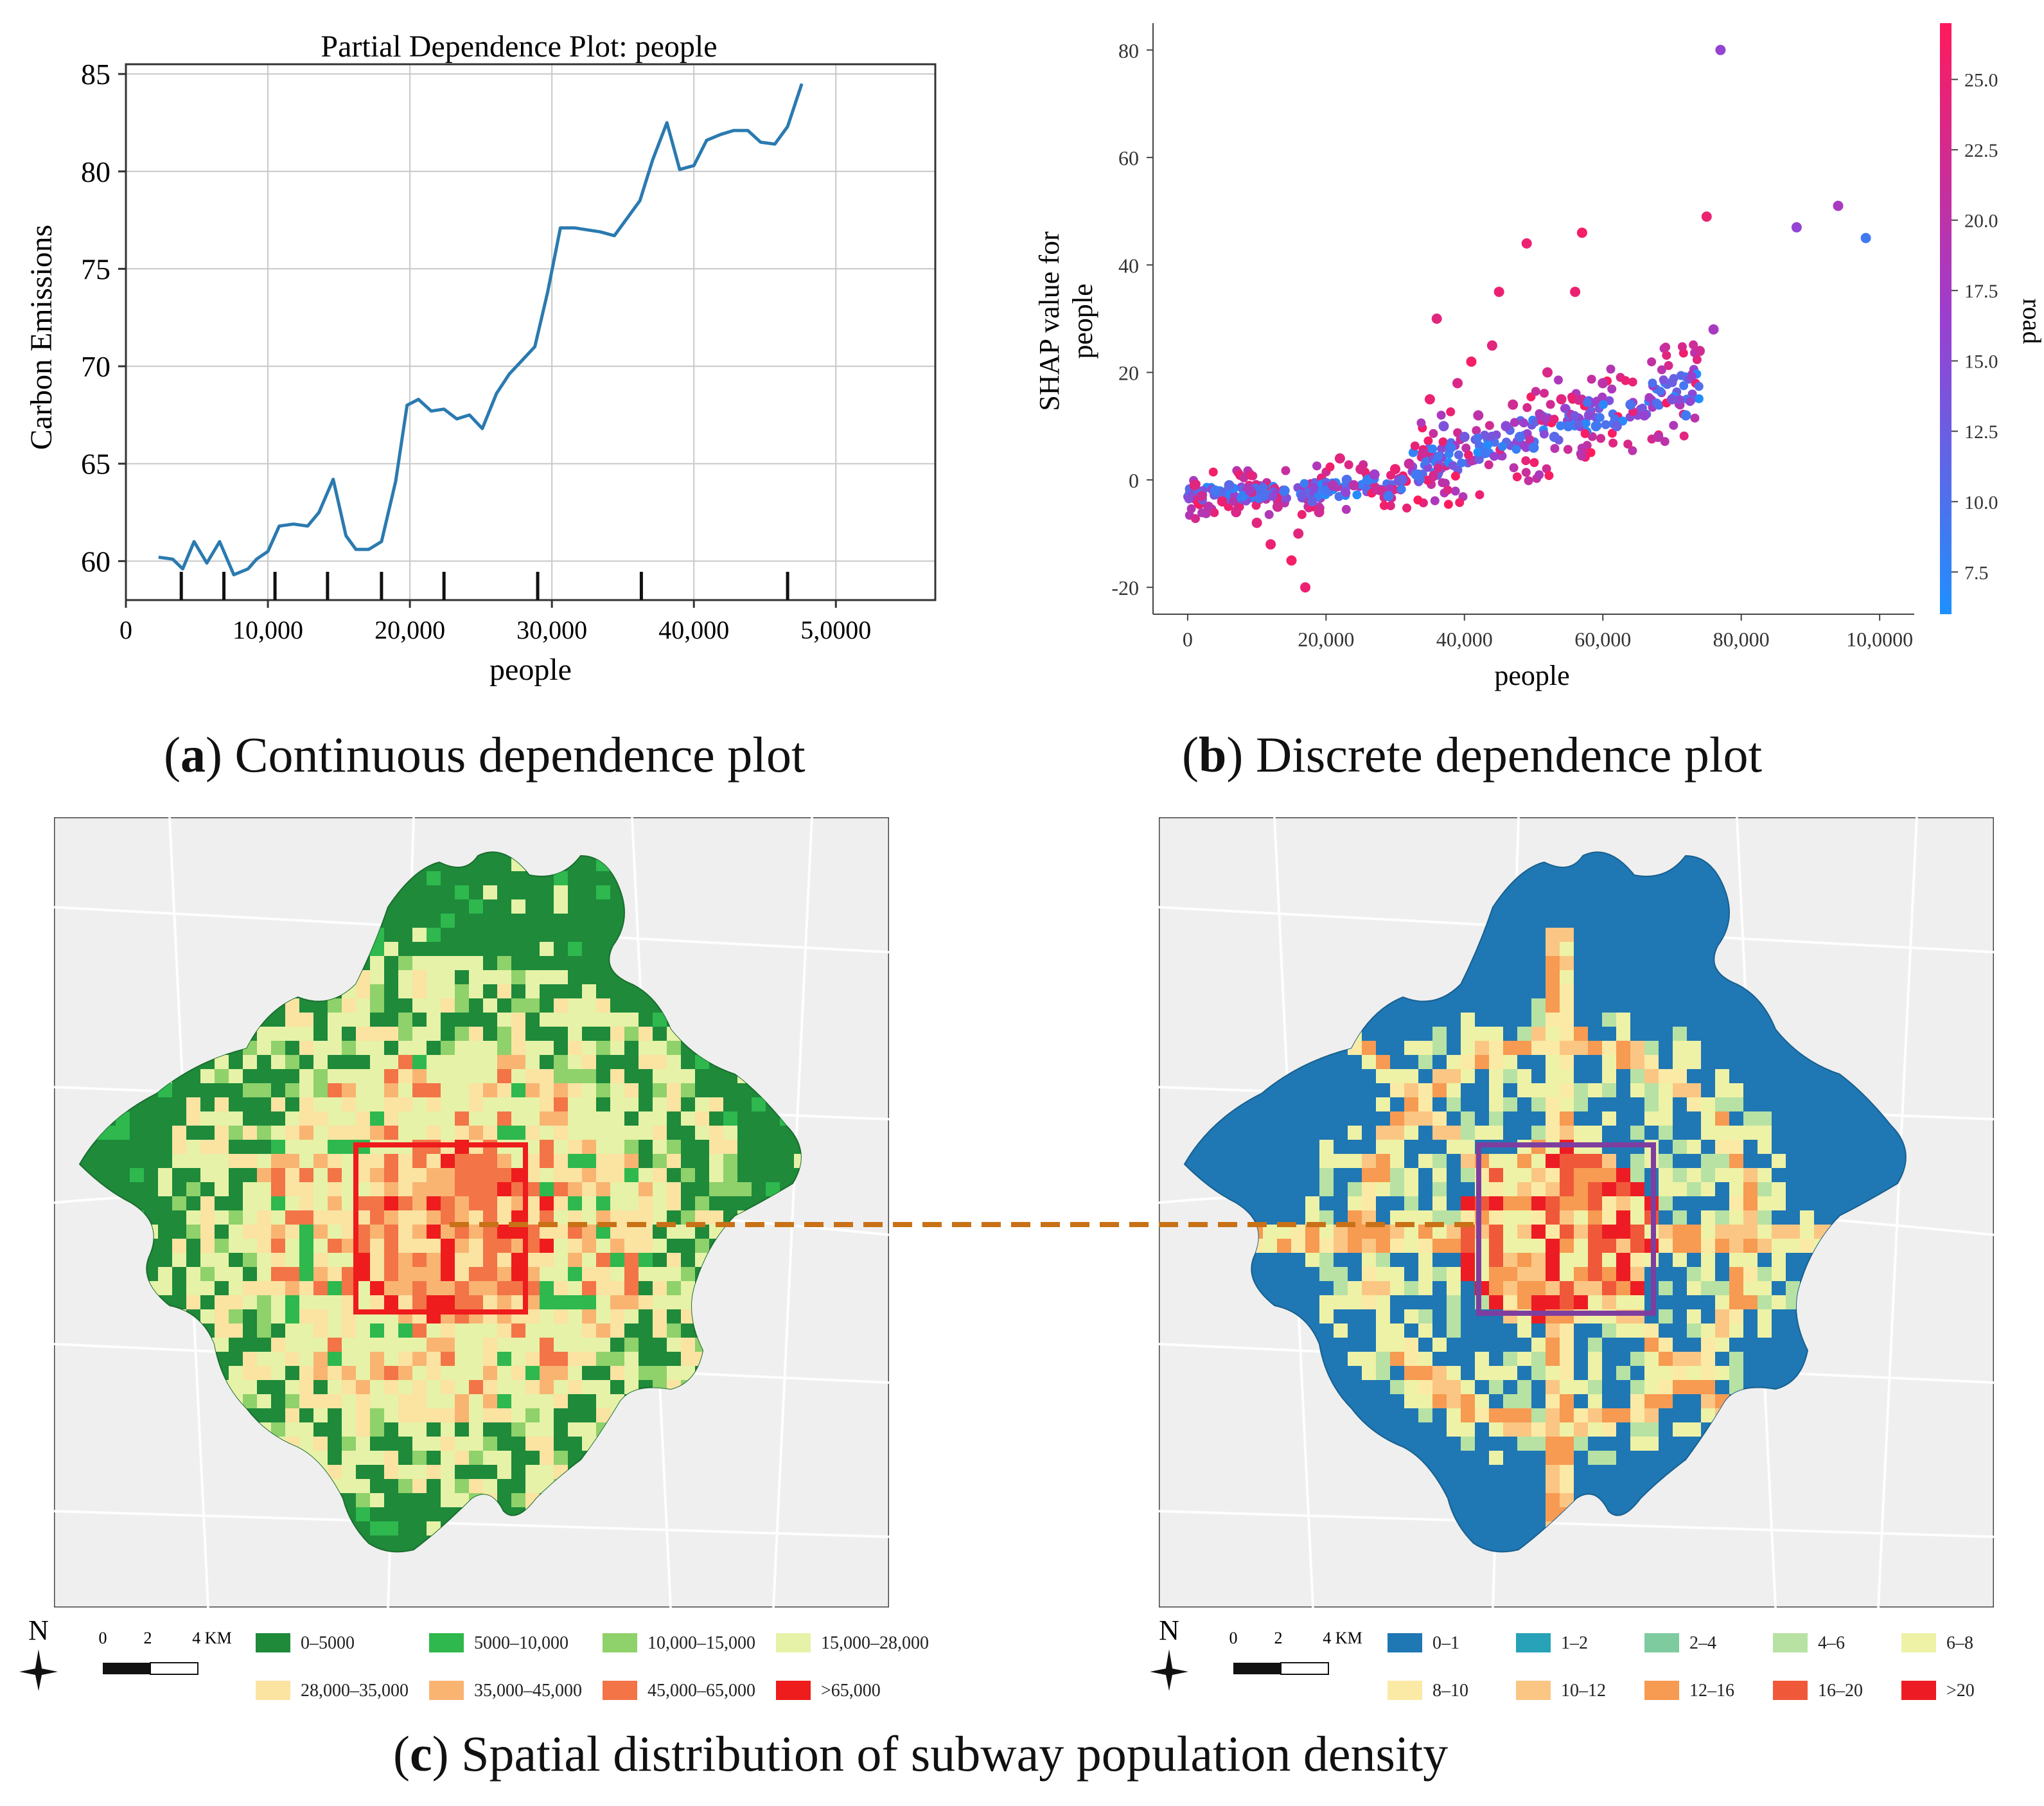  I want to click on pdp-y-axis-label: Carbon Emissions, so click(41, 337).